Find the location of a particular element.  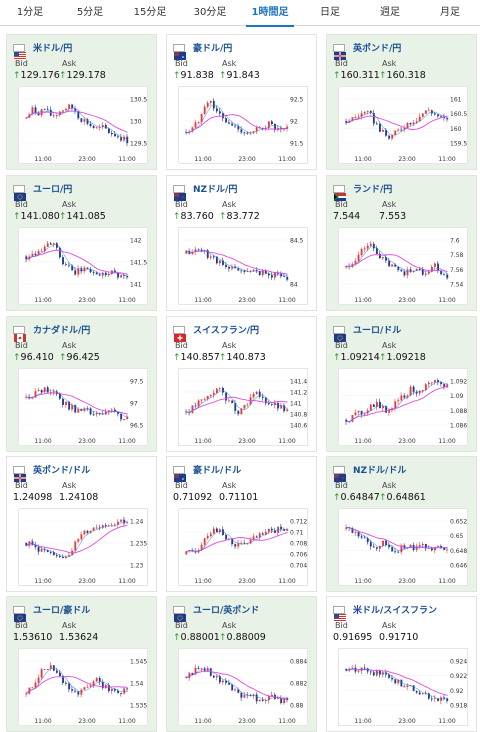

candlestick-chart: 141.4 141.2 141 140.8 140.6 11:00 23:00 11:00 is located at coordinates (243, 407).